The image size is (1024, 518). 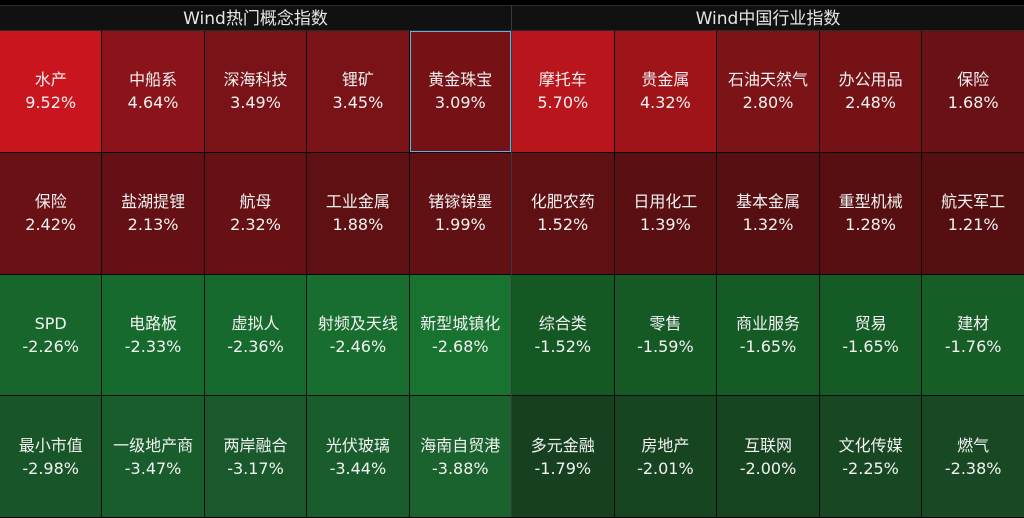 What do you see at coordinates (153, 103) in the screenshot?
I see `tile-change-percent: 4.64%` at bounding box center [153, 103].